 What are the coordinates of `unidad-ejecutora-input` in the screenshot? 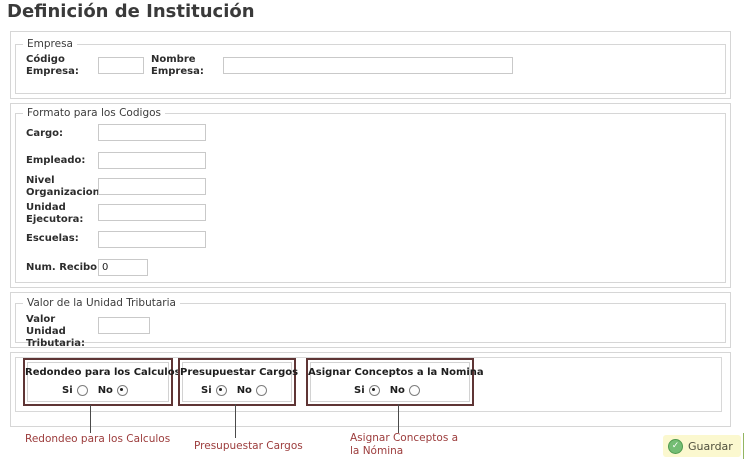 It's located at (152, 212).